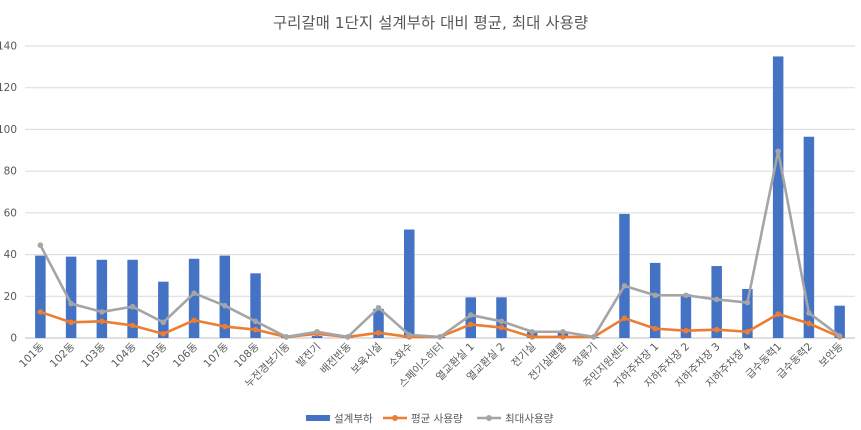 Image resolution: width=861 pixels, height=430 pixels. I want to click on x-tick-label: 전기실, so click(523, 355).